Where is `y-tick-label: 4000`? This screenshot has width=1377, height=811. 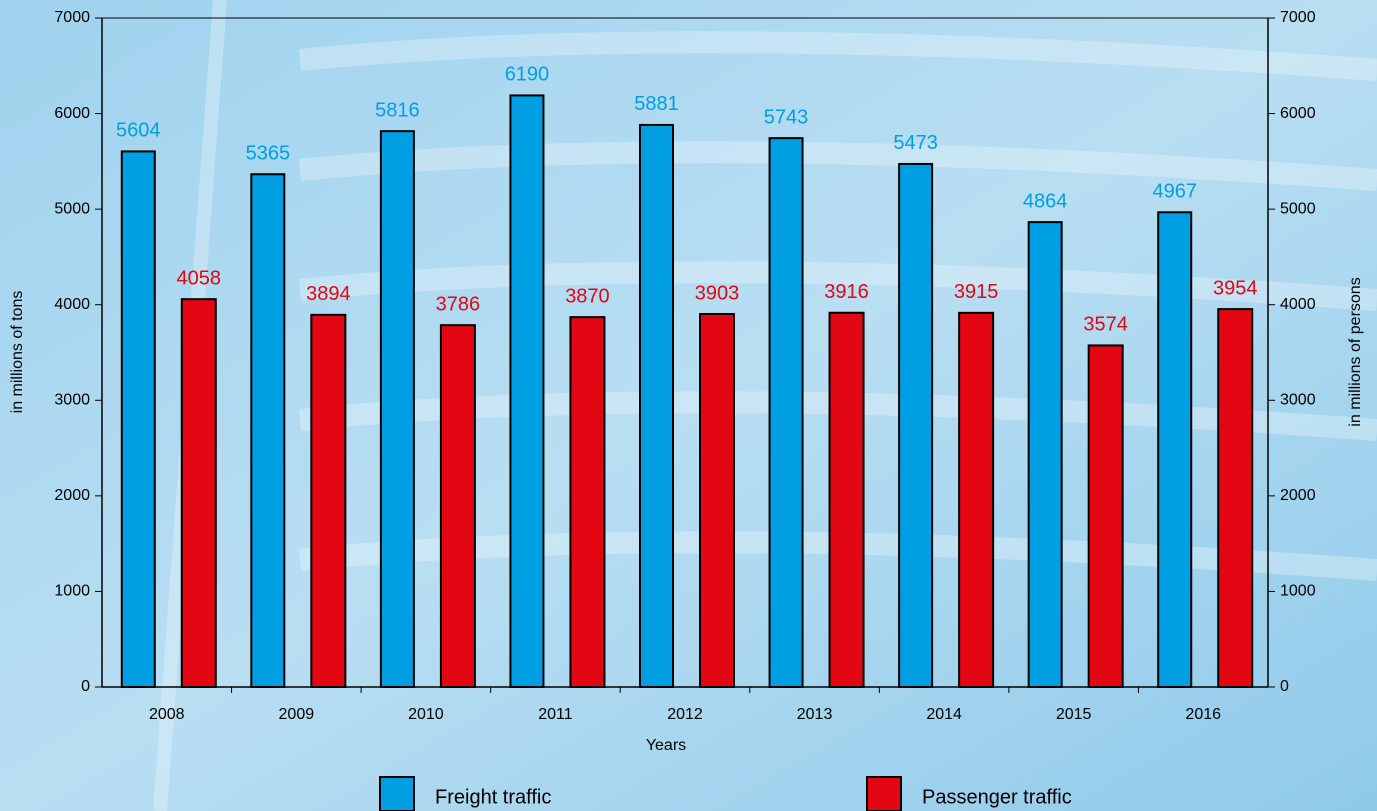
y-tick-label: 4000 is located at coordinates (72, 304).